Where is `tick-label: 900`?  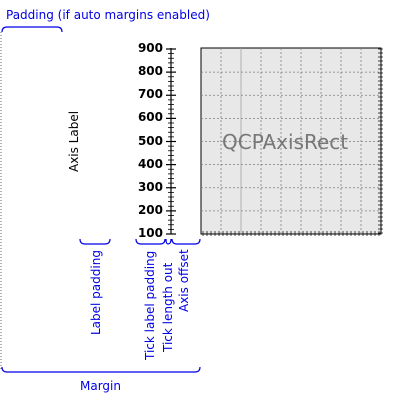 tick-label: 900 is located at coordinates (143, 48).